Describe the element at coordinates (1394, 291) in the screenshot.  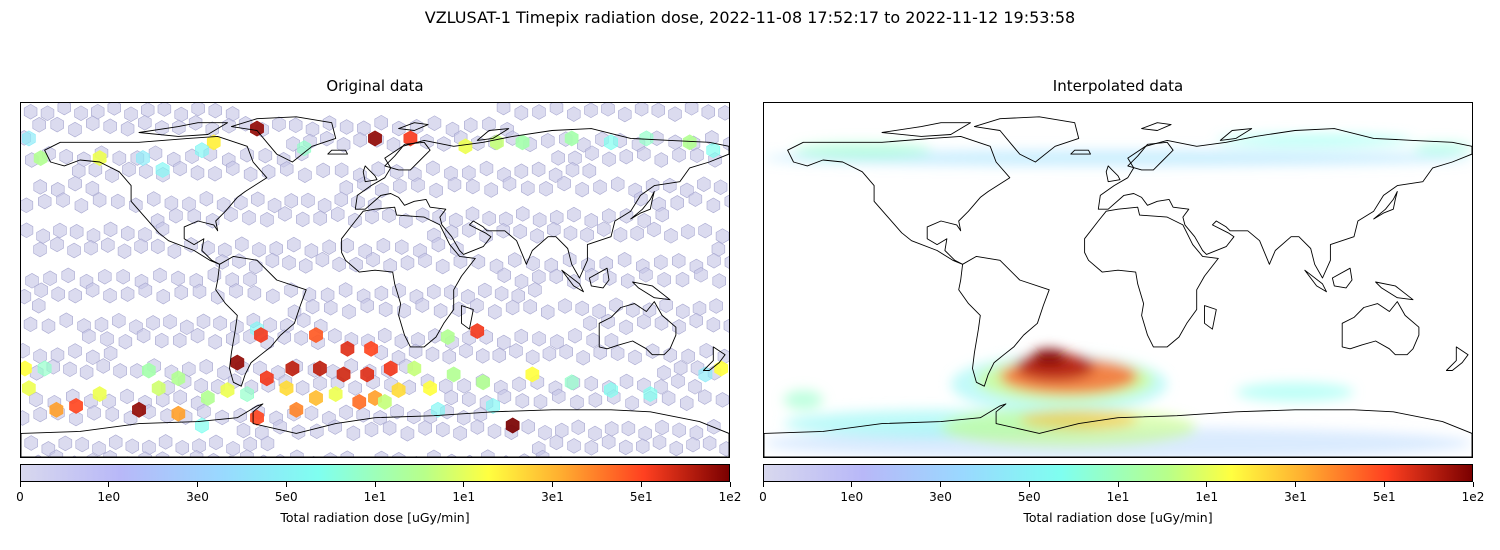
I see `coastline-new-guinea` at that location.